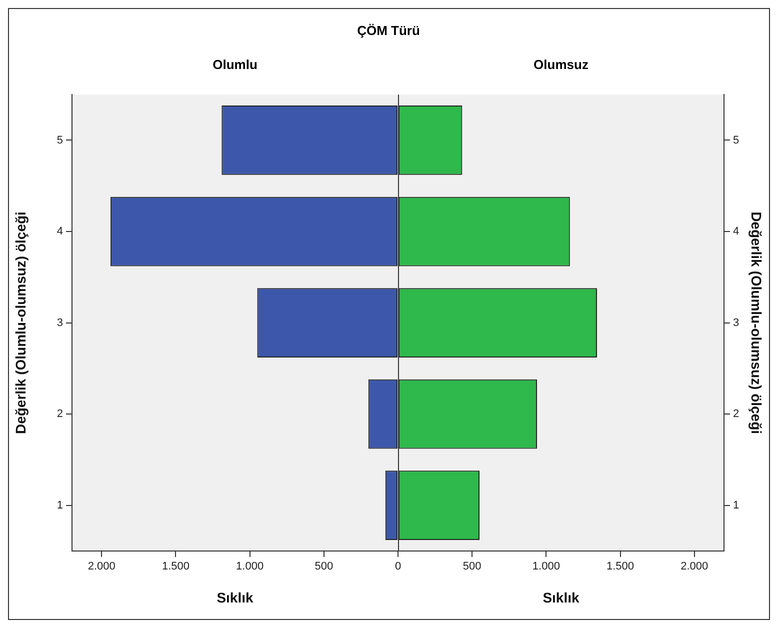 The width and height of the screenshot is (776, 628). Describe the element at coordinates (235, 64) in the screenshot. I see `chart-subtitle: Olumlu` at that location.